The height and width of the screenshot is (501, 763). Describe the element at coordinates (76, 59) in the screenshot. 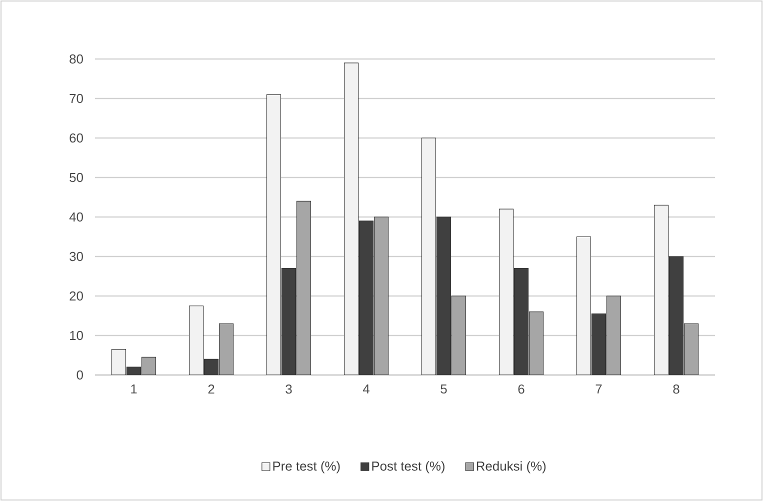

I see `y-tick-label: 80` at that location.